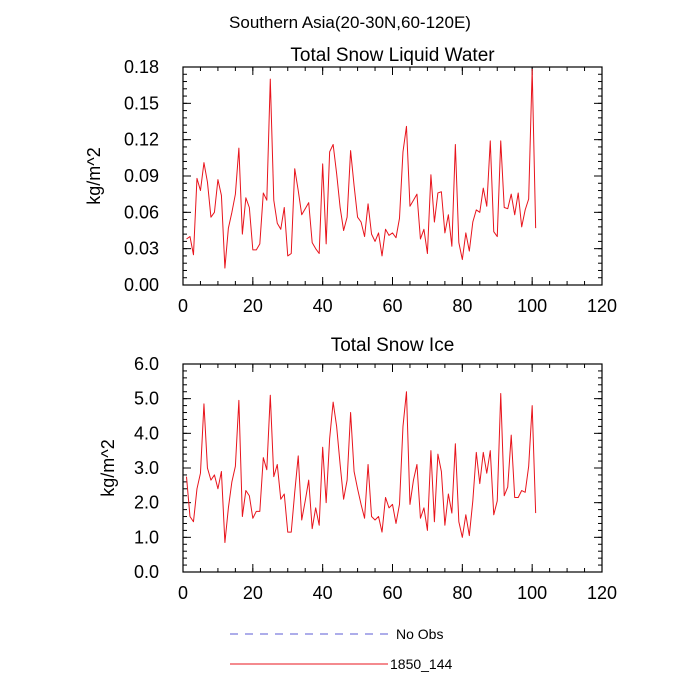  I want to click on legend: No Obs 1850_144, so click(341, 649).